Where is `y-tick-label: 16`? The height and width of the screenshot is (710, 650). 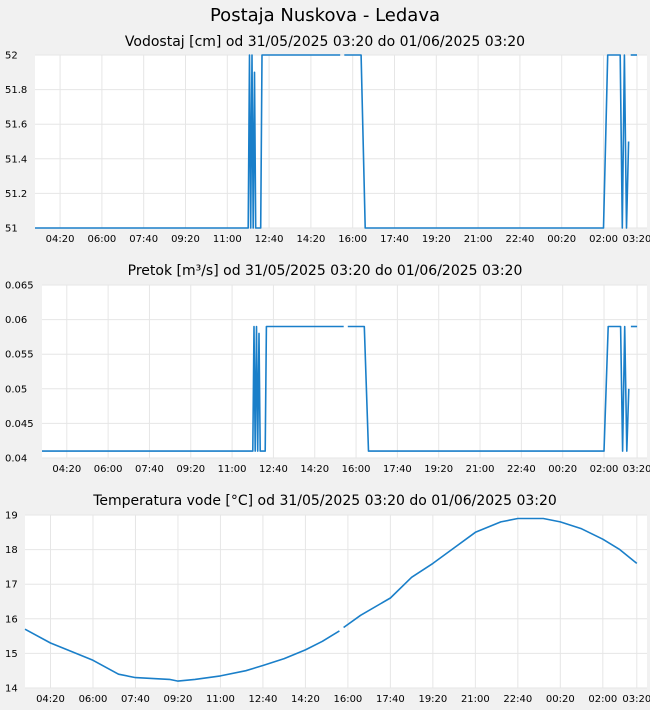
y-tick-label: 16 is located at coordinates (11, 619).